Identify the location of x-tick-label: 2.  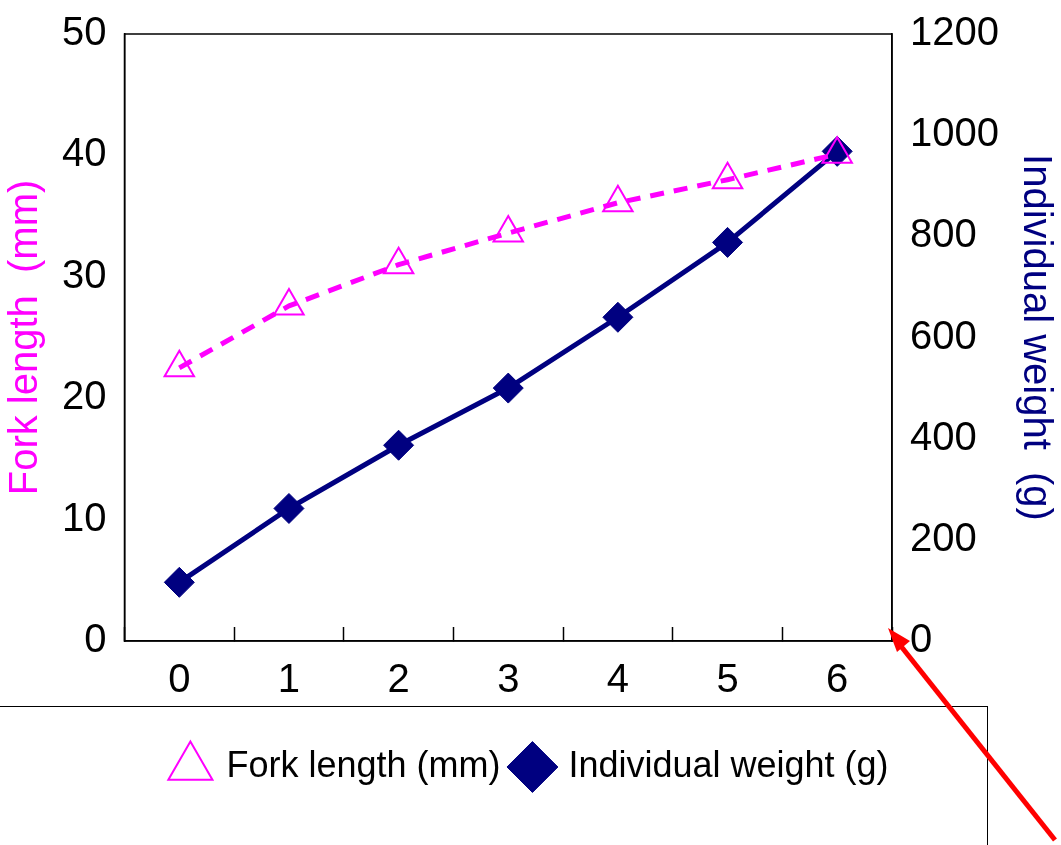
(398, 678).